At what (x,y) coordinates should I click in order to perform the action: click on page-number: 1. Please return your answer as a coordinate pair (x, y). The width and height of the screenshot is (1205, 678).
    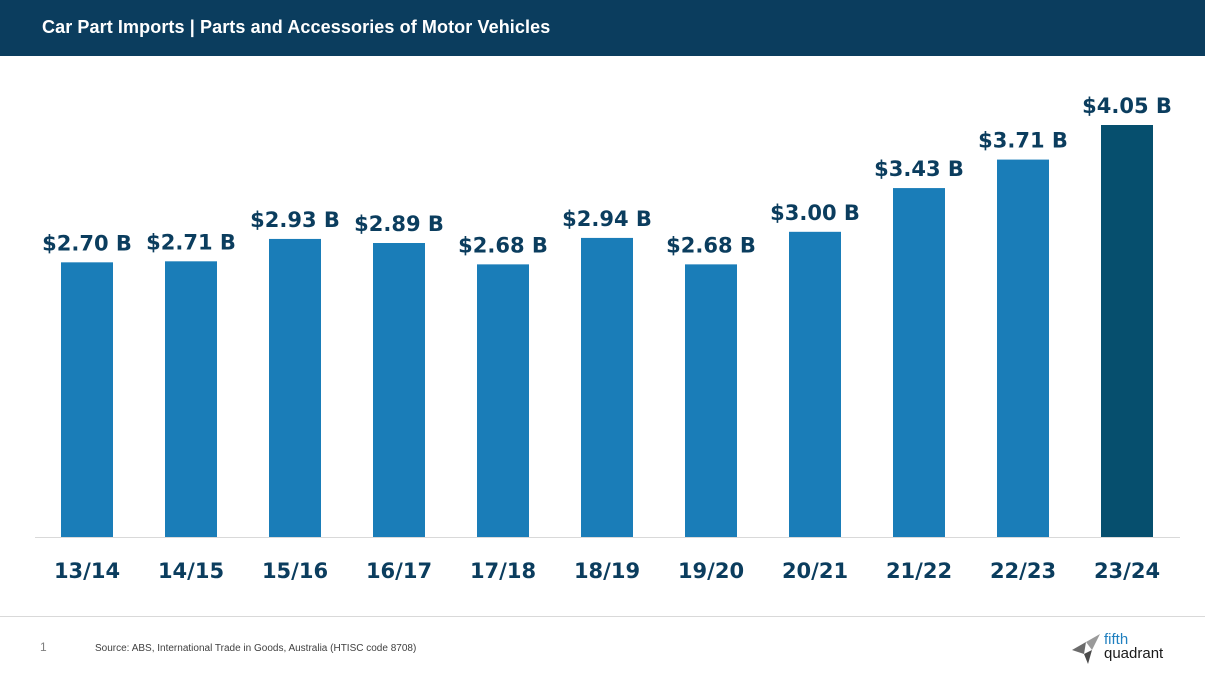
    Looking at the image, I should click on (43, 647).